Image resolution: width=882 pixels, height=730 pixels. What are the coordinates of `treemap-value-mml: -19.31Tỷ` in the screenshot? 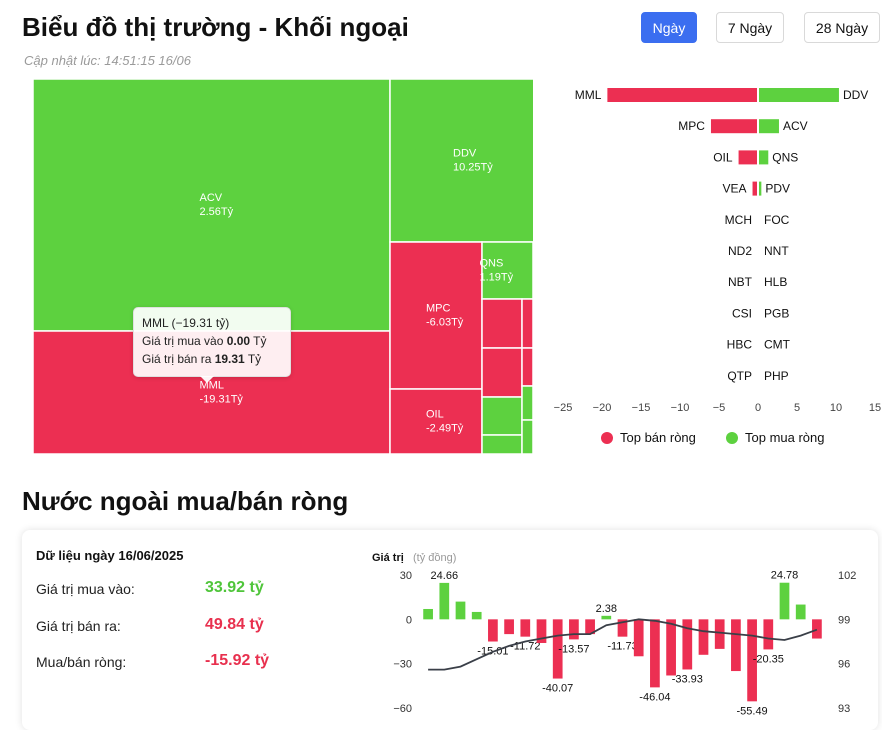 It's located at (222, 400).